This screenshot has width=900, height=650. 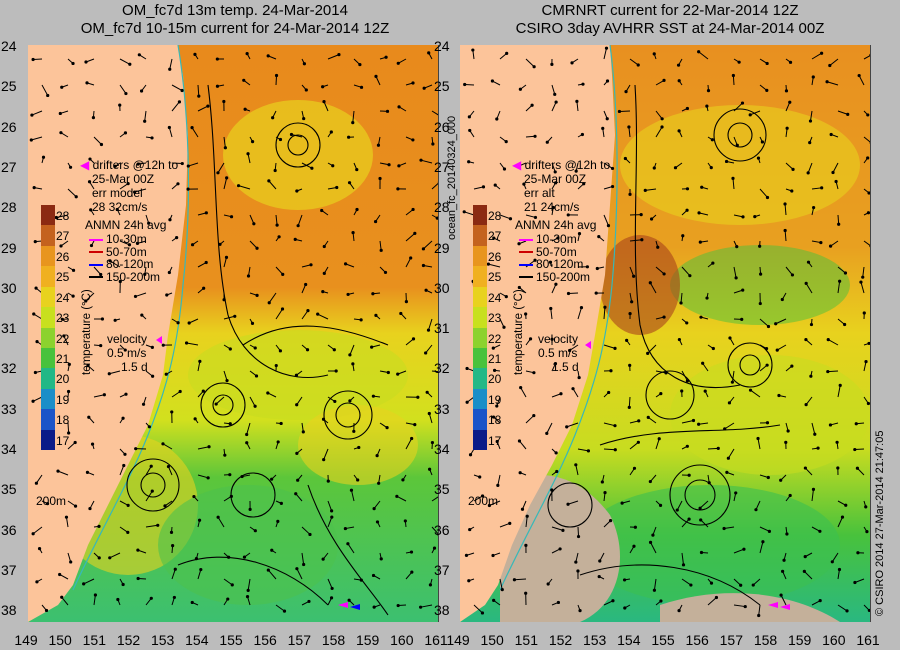 I want to click on right-title-line1: CMRNRT current for 22-Mar-2014 12Z, so click(x=670, y=10).